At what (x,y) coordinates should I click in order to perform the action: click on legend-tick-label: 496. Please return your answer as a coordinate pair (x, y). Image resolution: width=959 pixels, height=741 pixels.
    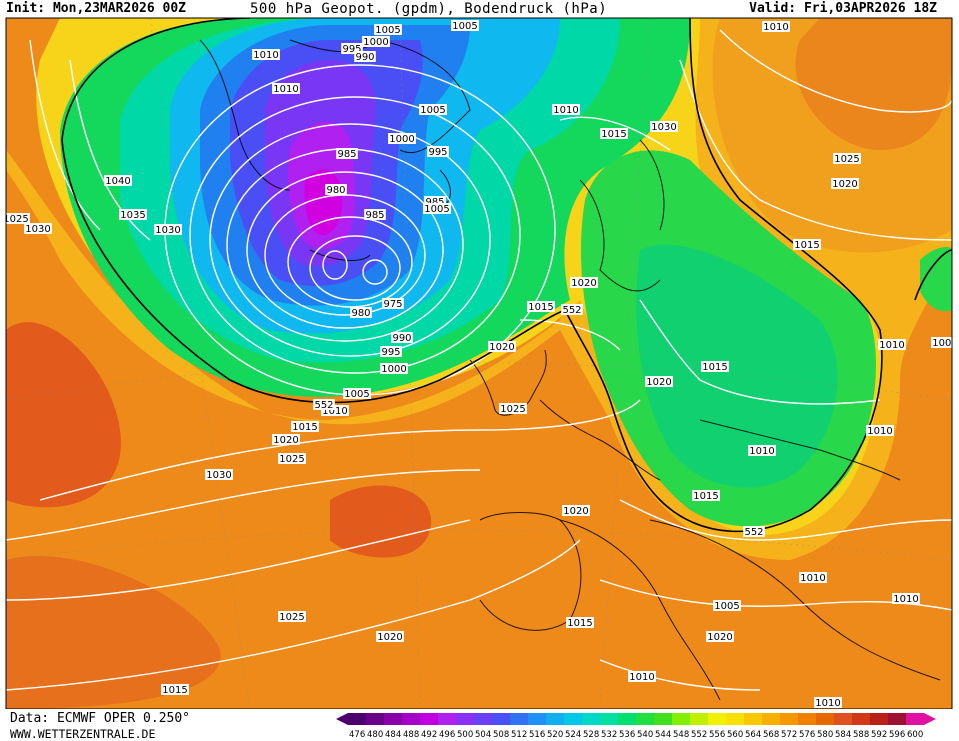
    Looking at the image, I should click on (447, 735).